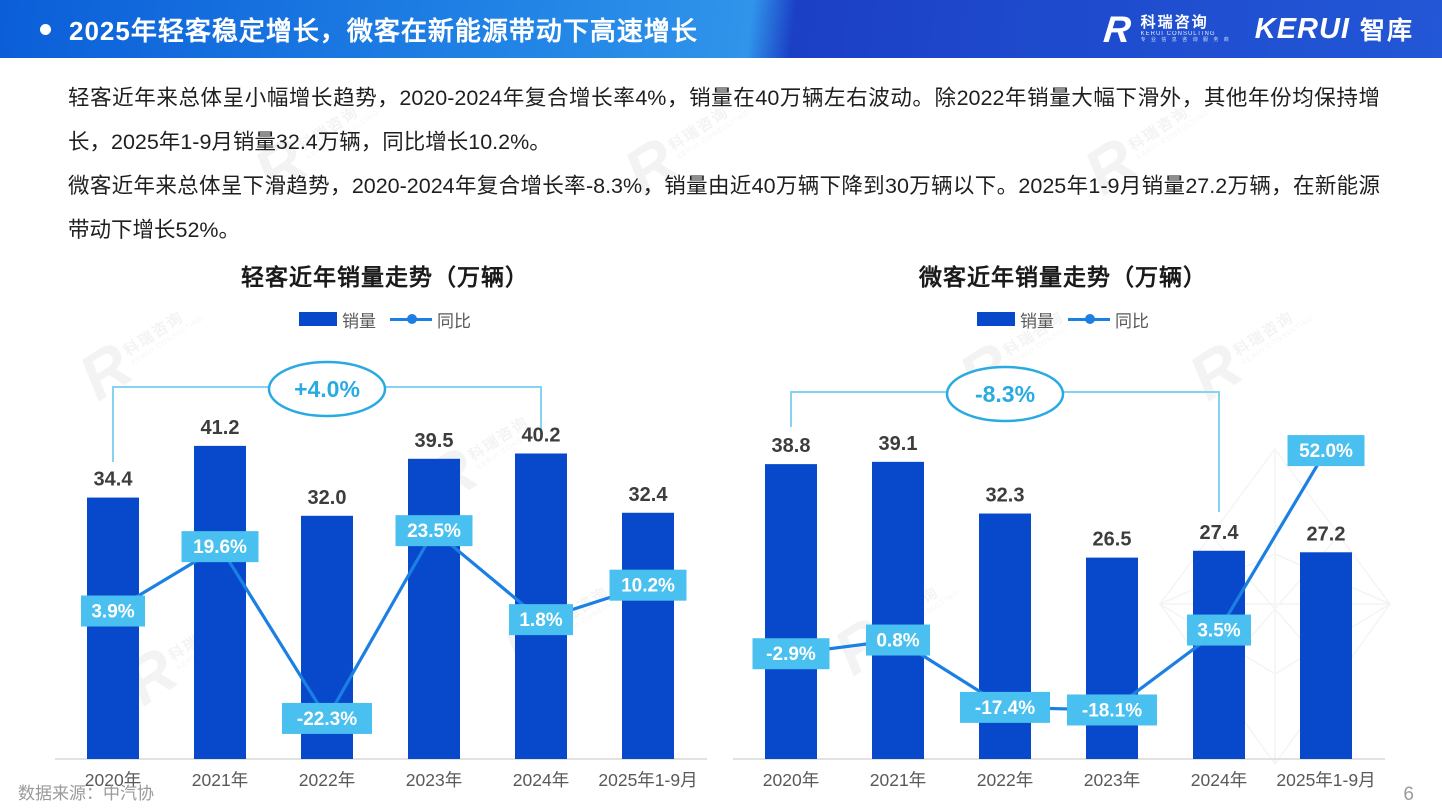 The height and width of the screenshot is (812, 1442). Describe the element at coordinates (327, 719) in the screenshot. I see `svg-text: -22.3%` at that location.